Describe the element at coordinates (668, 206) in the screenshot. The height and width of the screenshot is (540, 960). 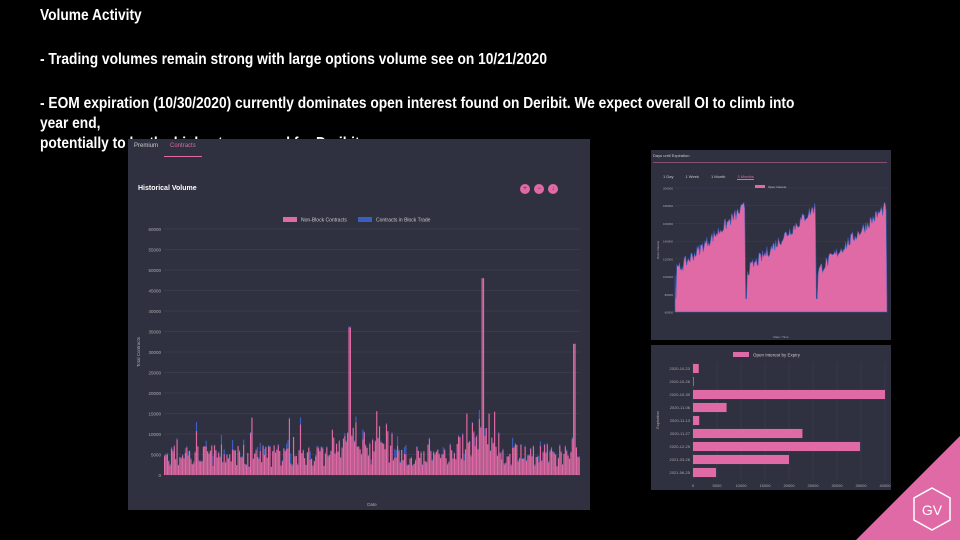
I see `y-tick-label: 180000` at that location.